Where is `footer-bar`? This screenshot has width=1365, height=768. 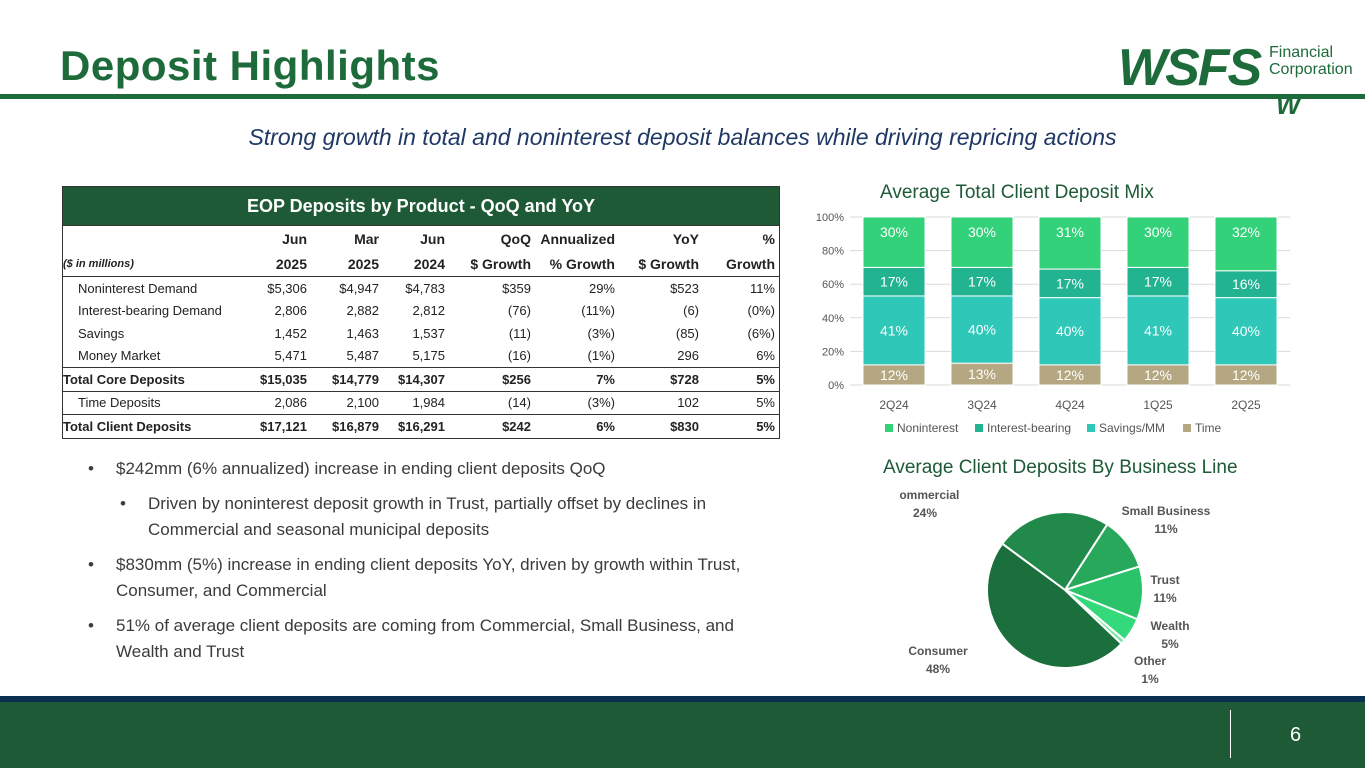 footer-bar is located at coordinates (682, 735).